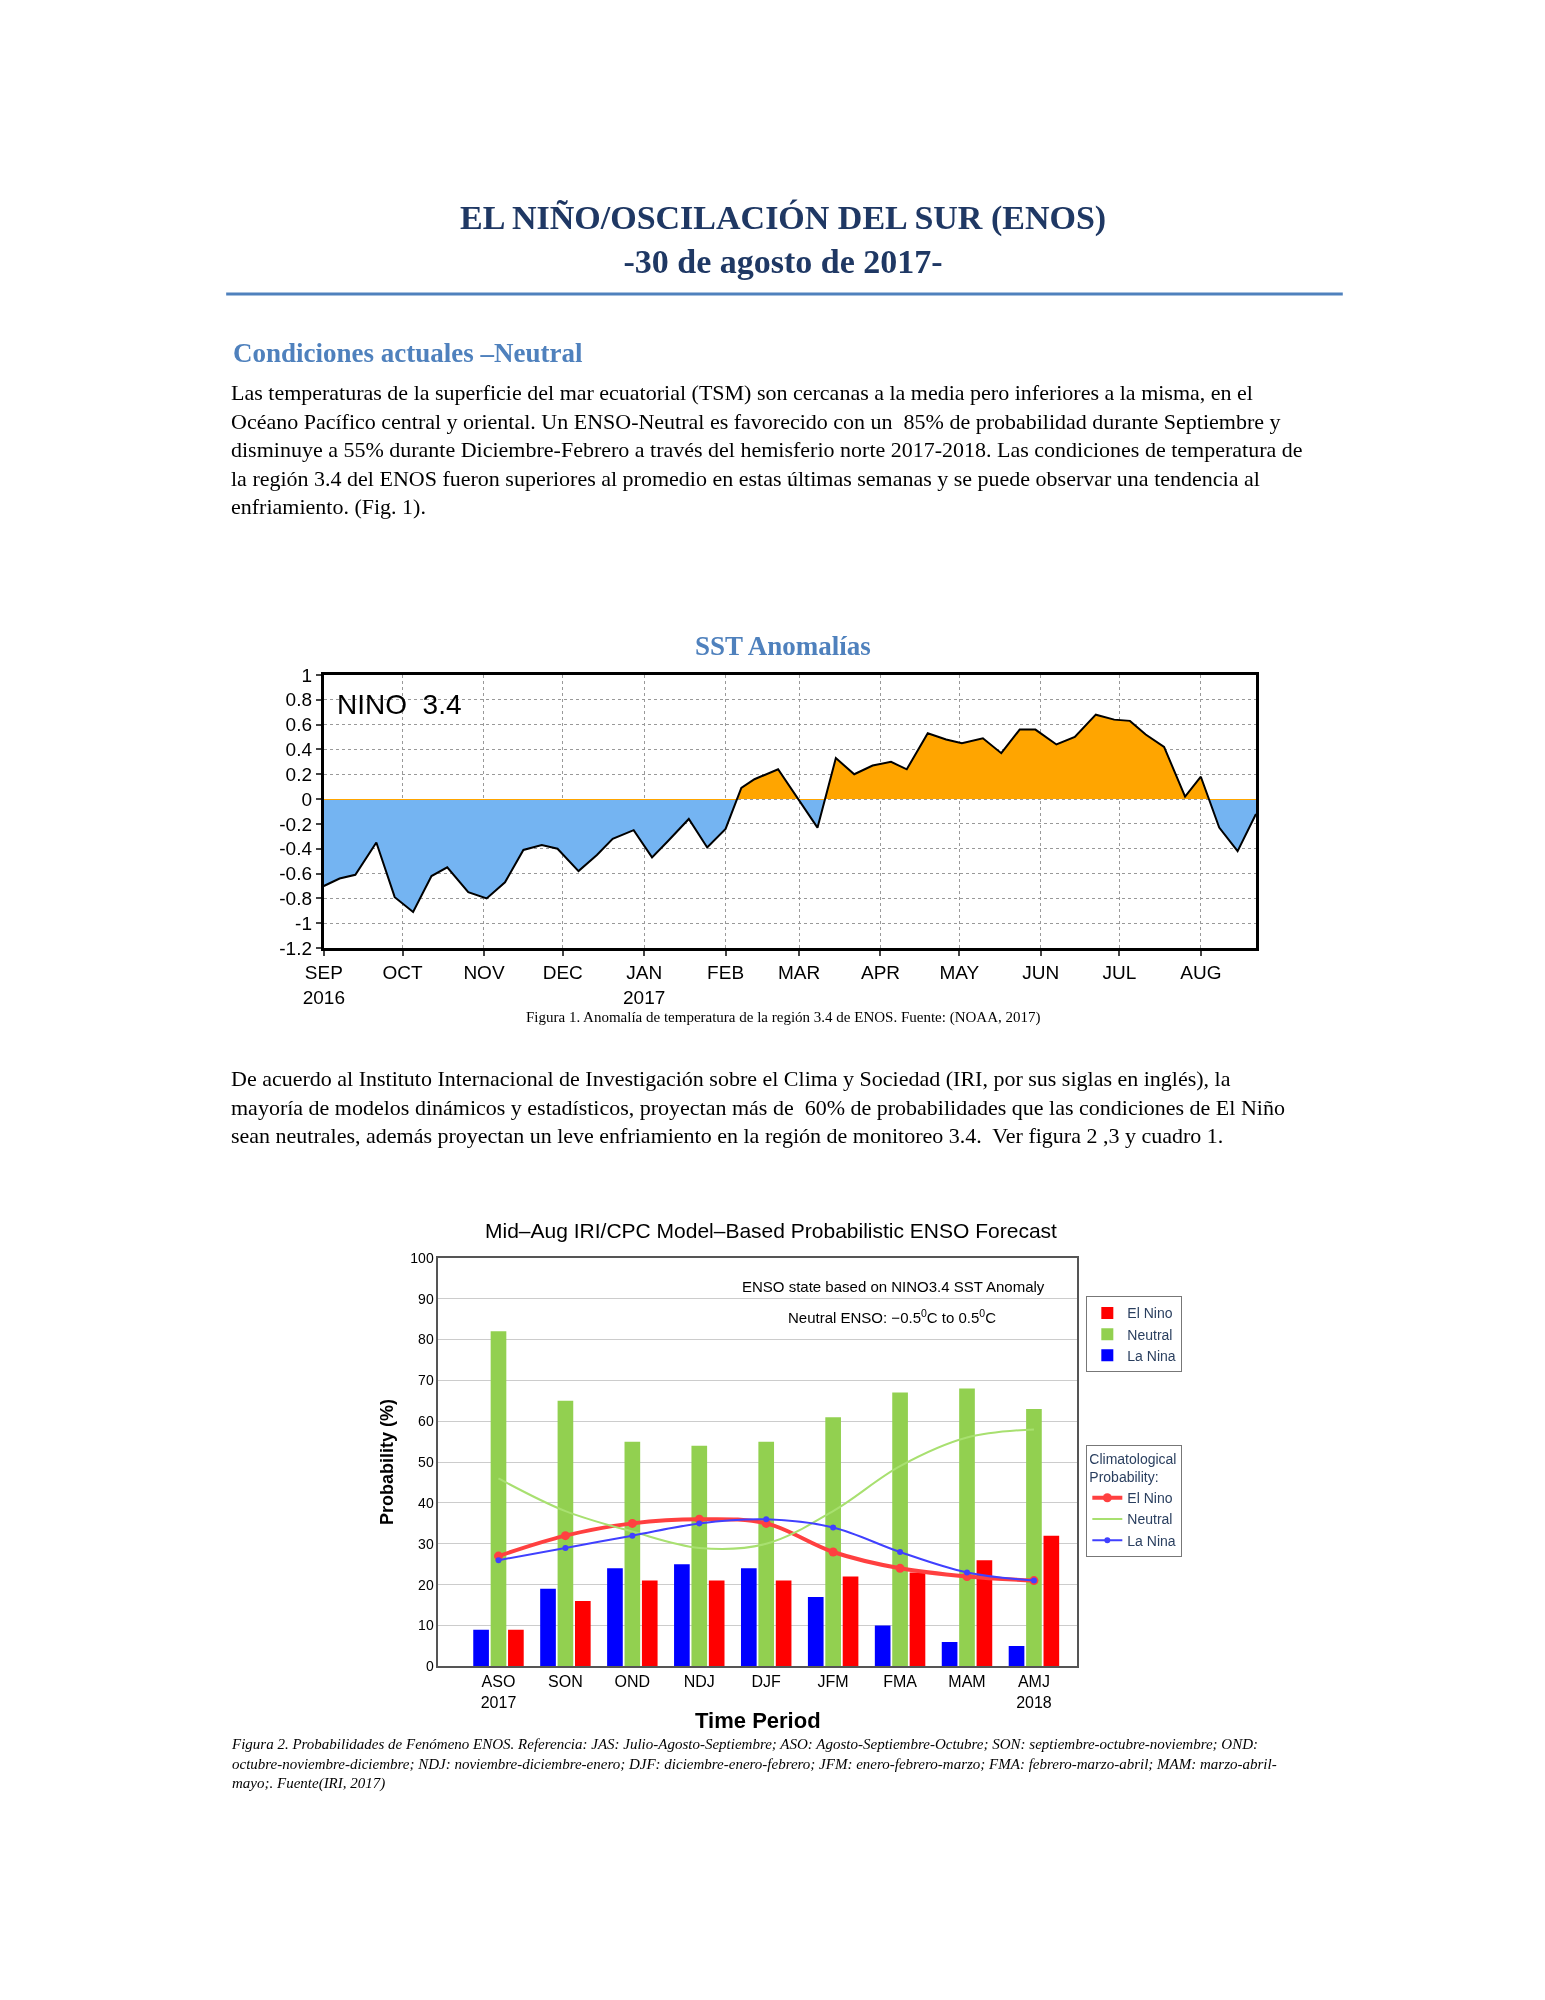 This screenshot has width=1545, height=2000. Describe the element at coordinates (498, 1692) in the screenshot. I see `x-tick-label: ASO 2017` at that location.